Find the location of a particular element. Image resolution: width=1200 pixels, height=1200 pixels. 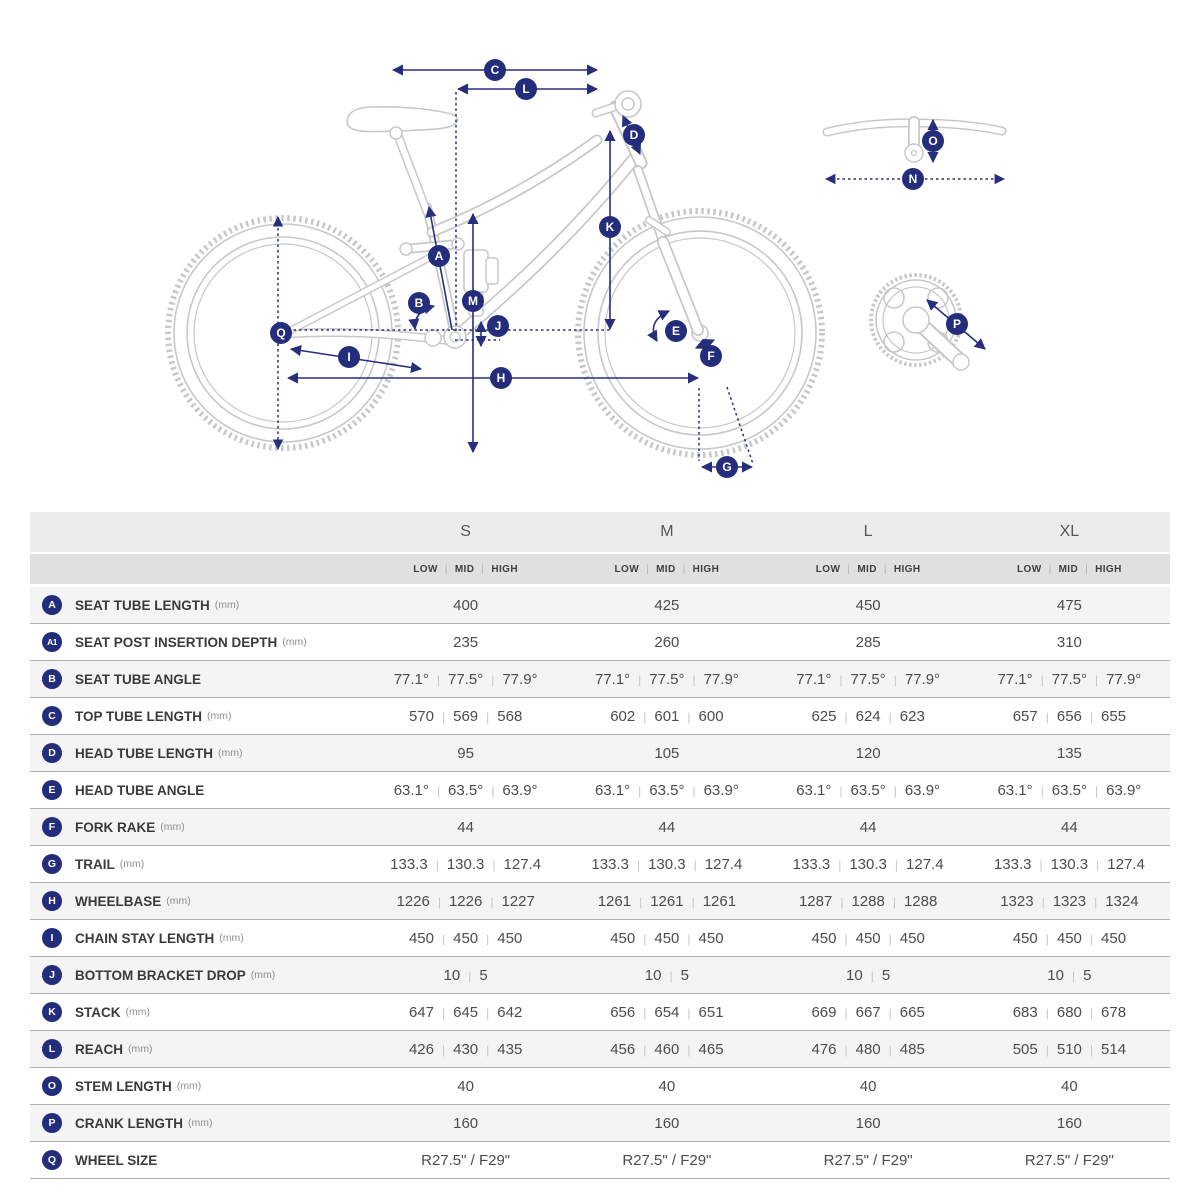

table-row: P CRANK LENGTH (mm) 160 160 160 160 is located at coordinates (600, 1123).